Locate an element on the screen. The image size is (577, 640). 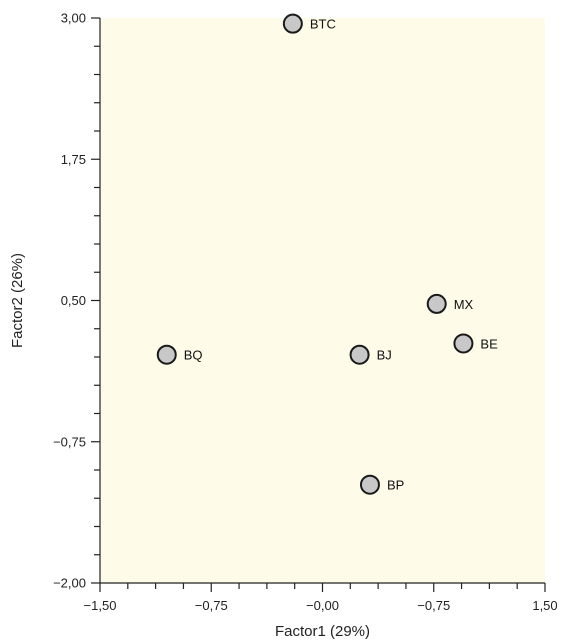
x-axis-title: Factor1 (29%) is located at coordinates (322, 631).